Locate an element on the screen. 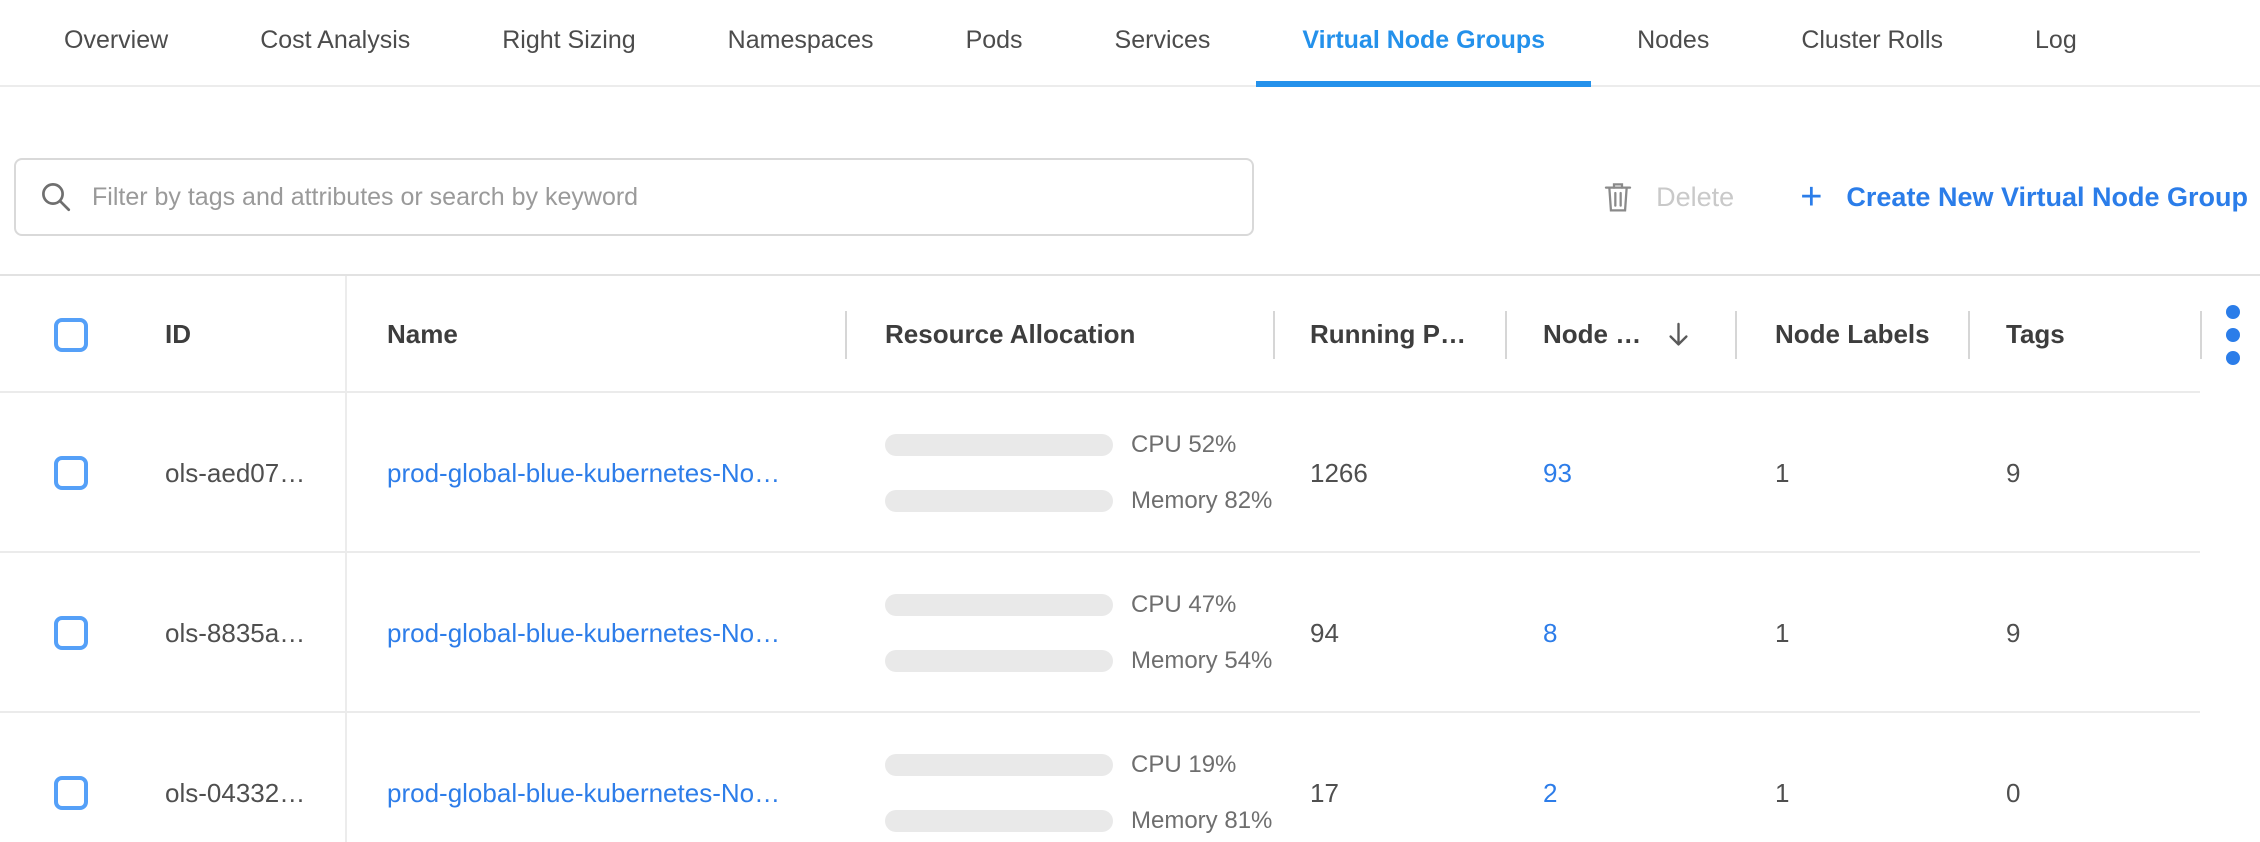  row-resource-cell: CPU 47% Memory 54% is located at coordinates (1059, 633).